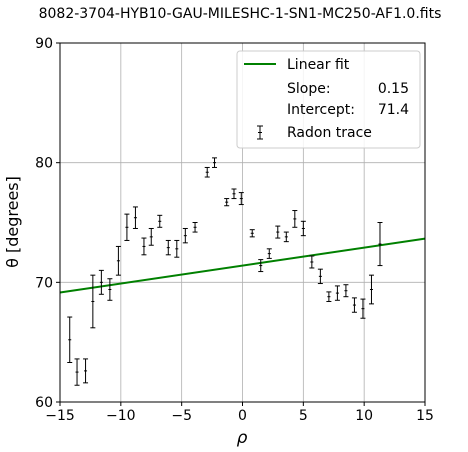 This screenshot has height=452, width=468. I want to click on legend-trace-label: Radon trace, so click(329, 133).